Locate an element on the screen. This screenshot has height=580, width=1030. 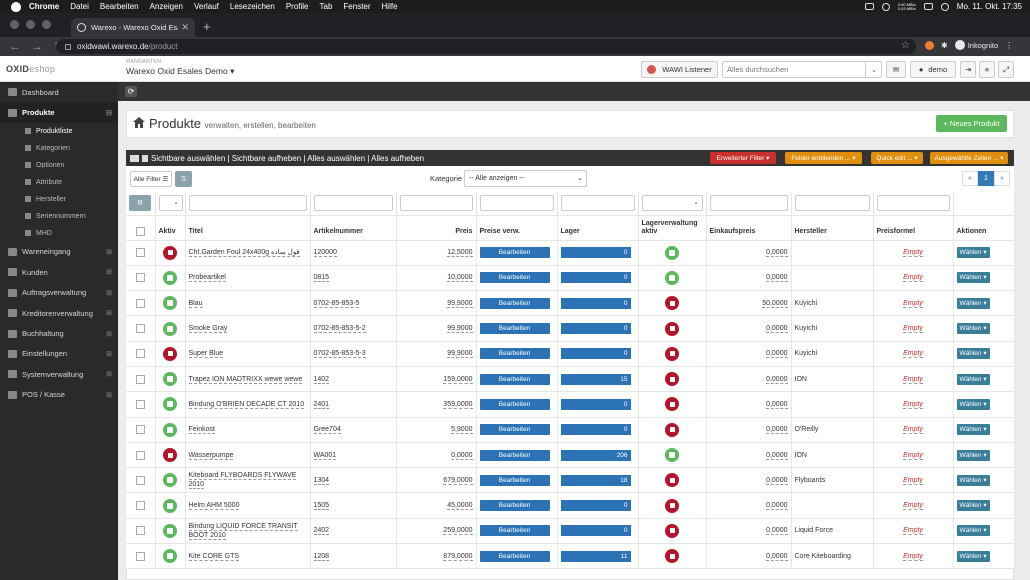
sidebar-item: Systemverwaltung ⊞ is located at coordinates (59, 374).